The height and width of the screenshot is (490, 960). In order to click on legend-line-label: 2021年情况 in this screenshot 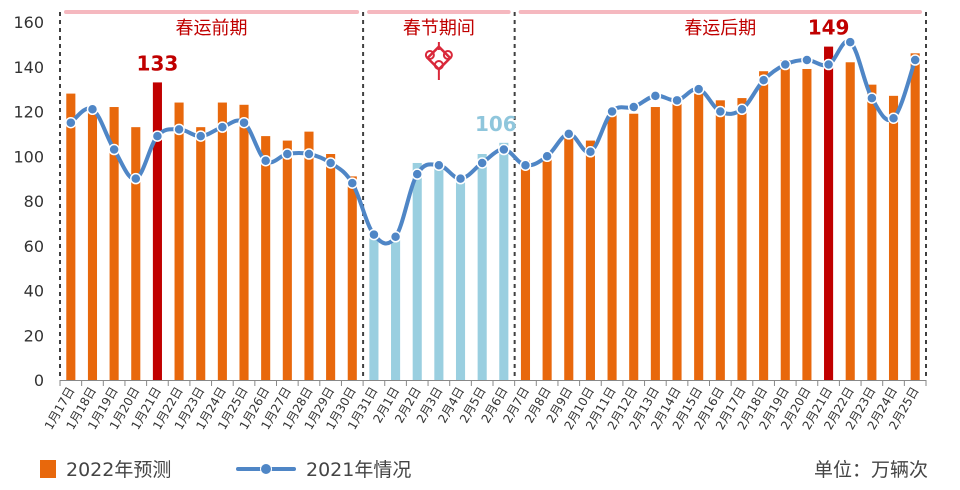, I will do `click(359, 470)`.